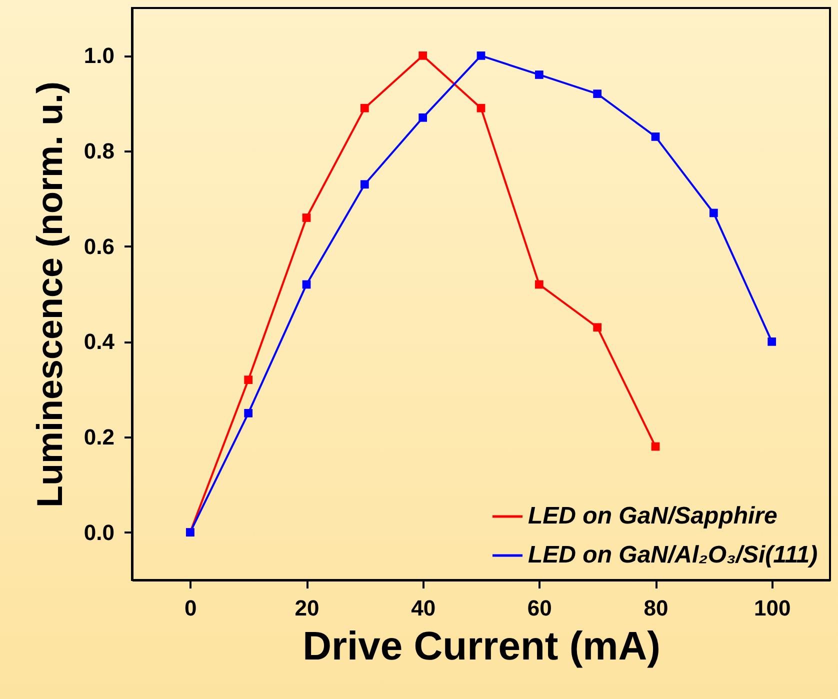 The height and width of the screenshot is (699, 838). What do you see at coordinates (99, 151) in the screenshot?
I see `y-tick-label: 0.8` at bounding box center [99, 151].